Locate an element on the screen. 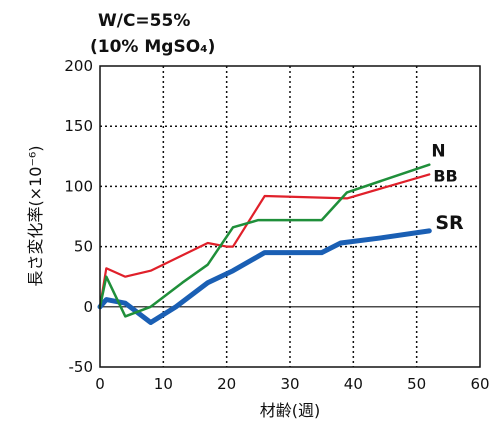 The image size is (491, 424). y-tick-label: 150 is located at coordinates (78, 126).